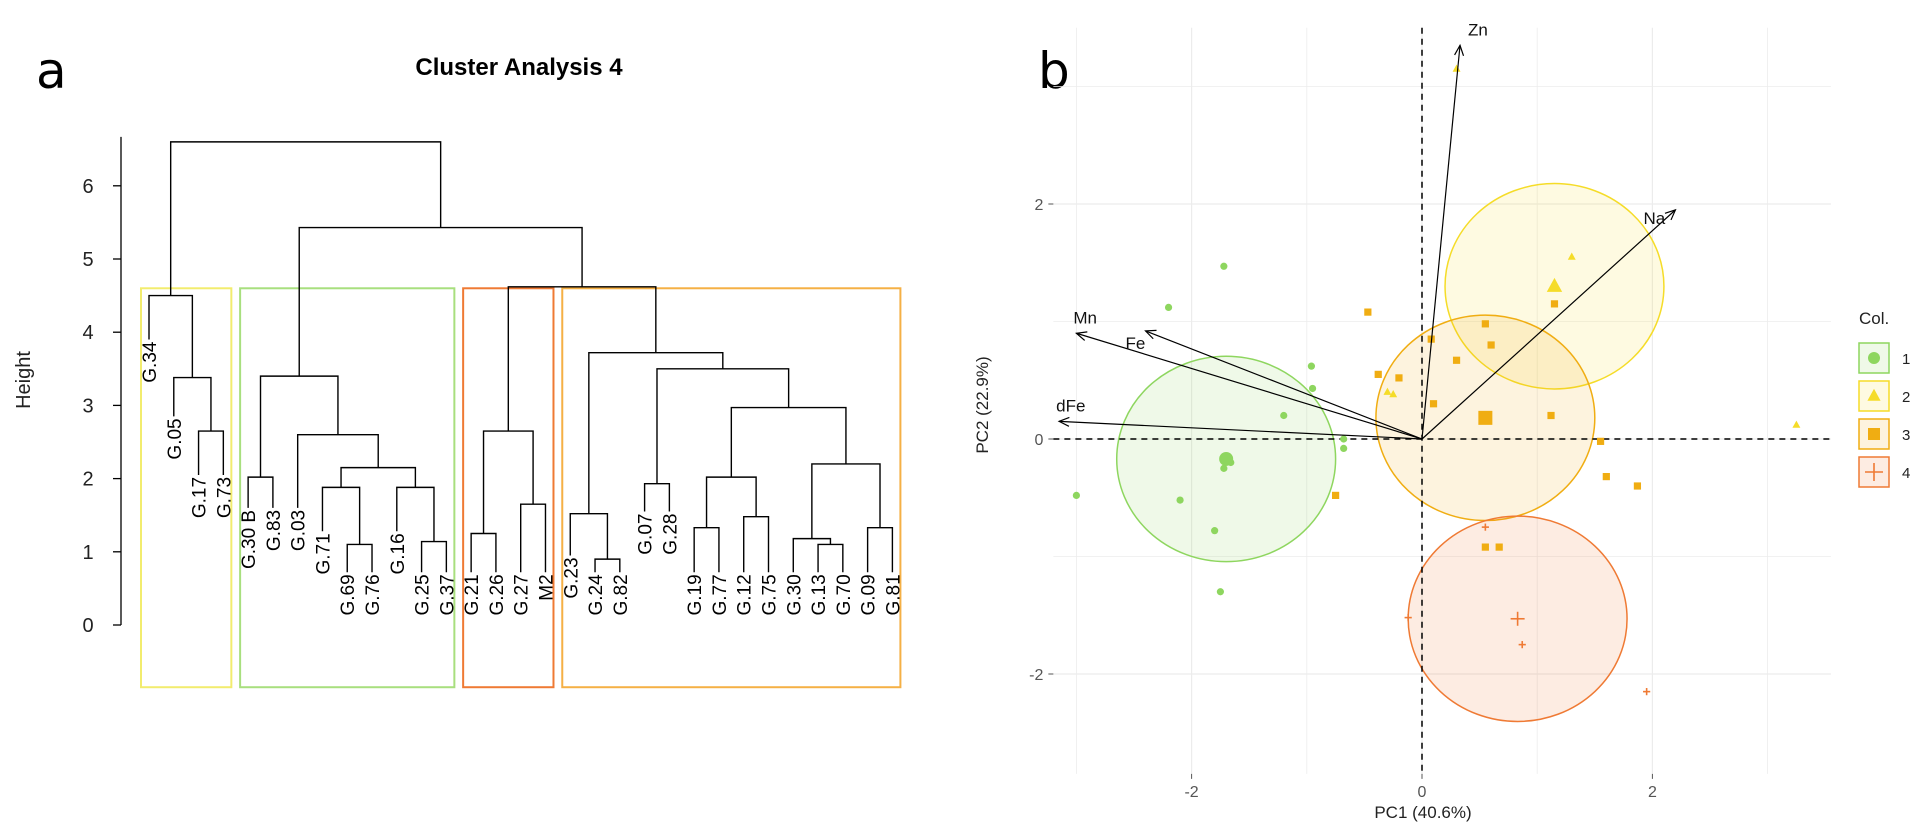 This screenshot has width=1928, height=836. I want to click on y-tick-label: 5, so click(87, 260).